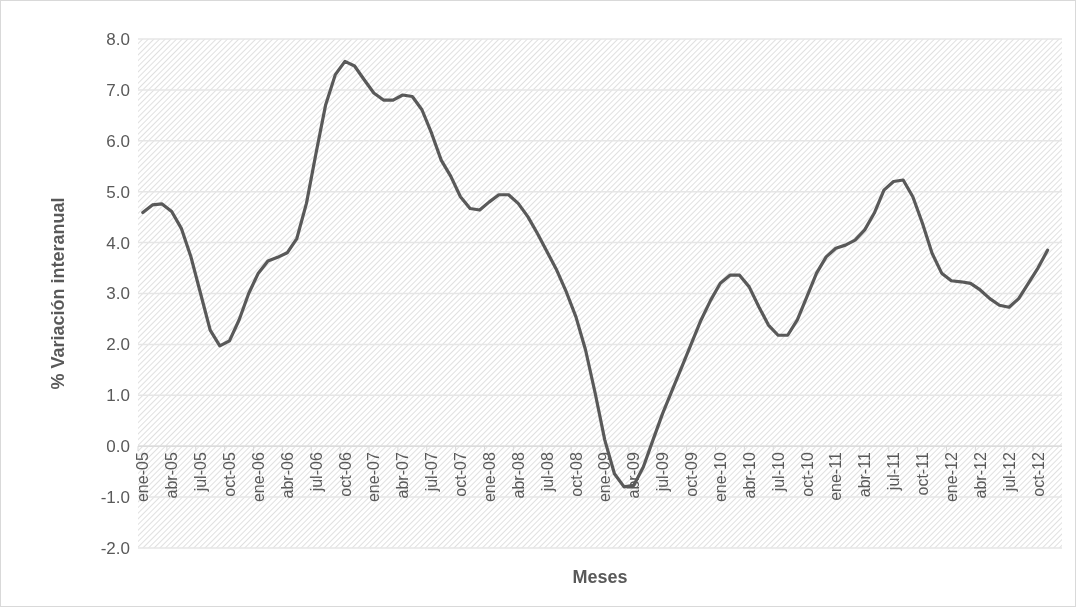 Image resolution: width=1076 pixels, height=607 pixels. Describe the element at coordinates (345, 474) in the screenshot. I see `x-tick-label: oct-06` at that location.